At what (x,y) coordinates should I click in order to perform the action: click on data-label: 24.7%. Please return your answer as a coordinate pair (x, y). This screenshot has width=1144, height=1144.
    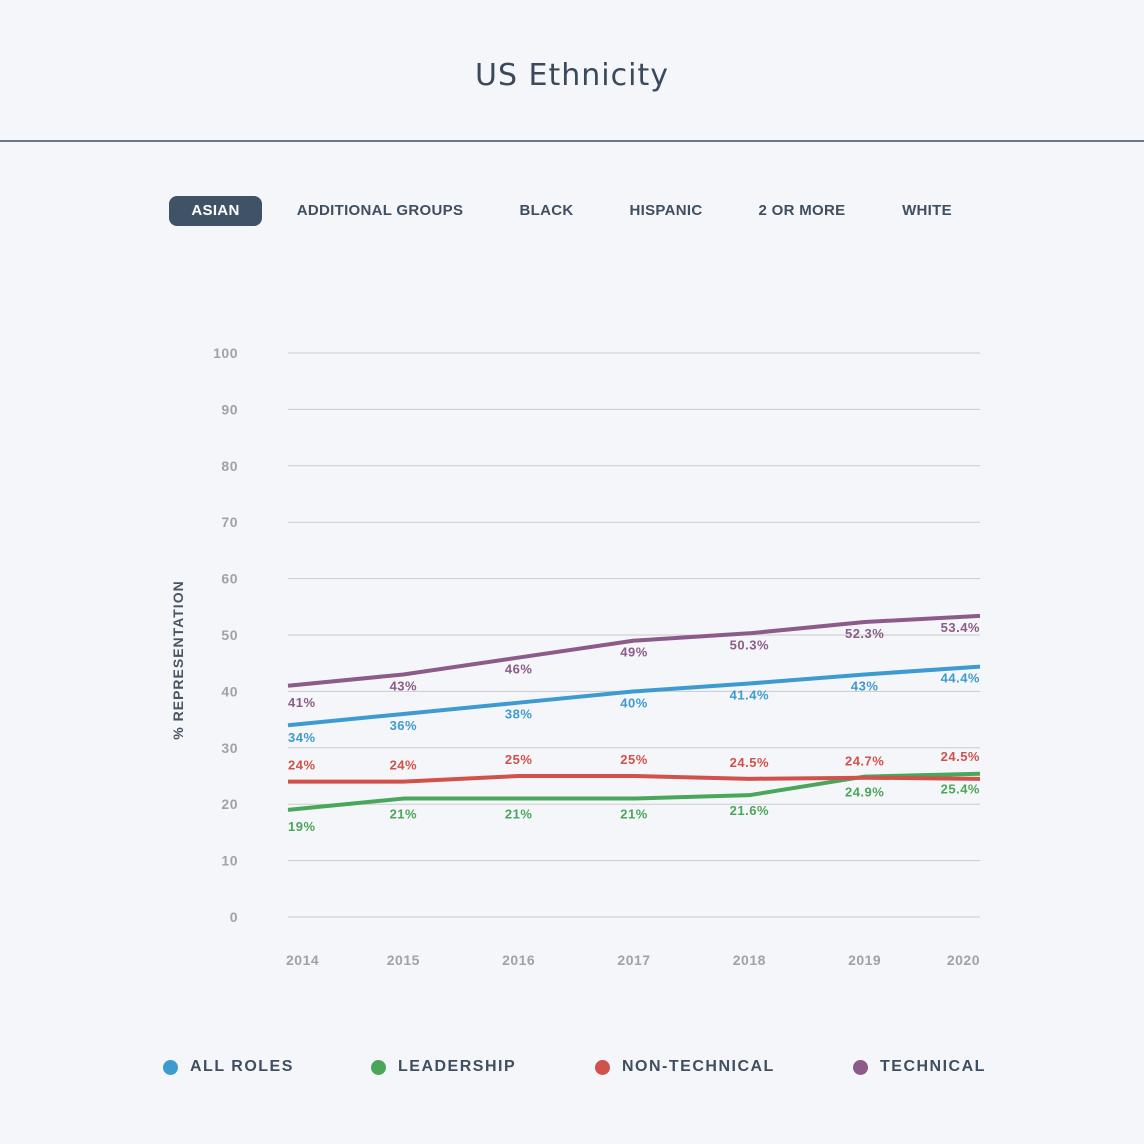
    Looking at the image, I should click on (864, 761).